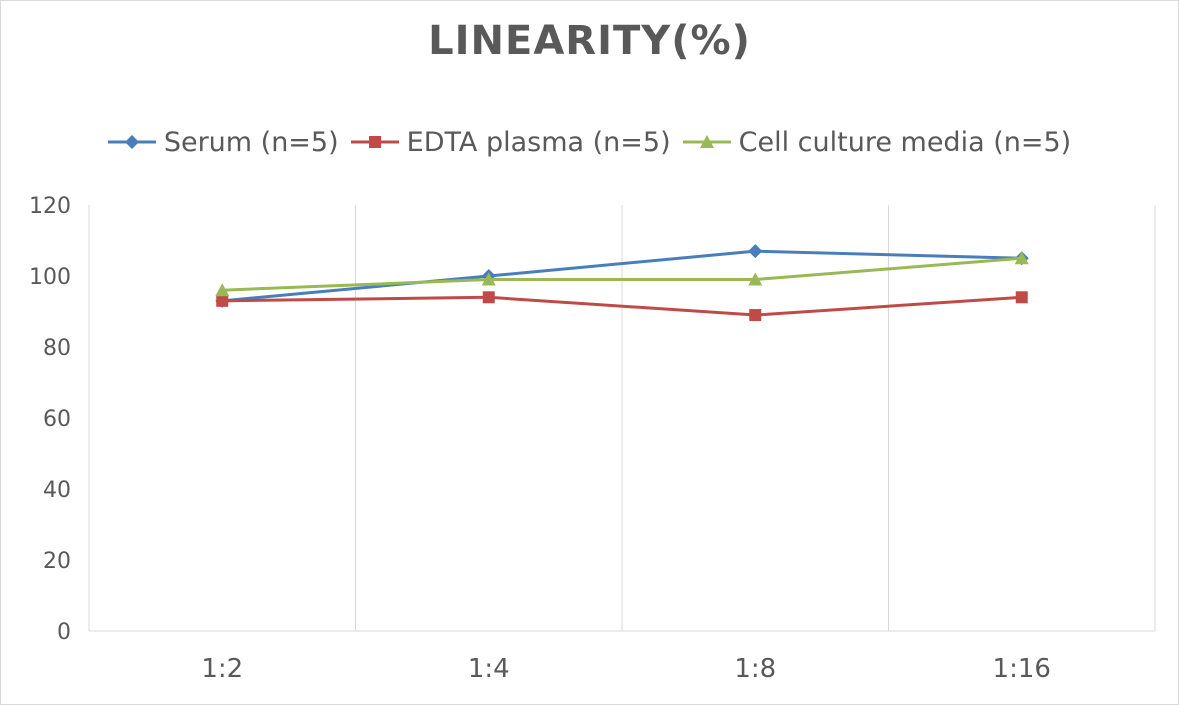  Describe the element at coordinates (755, 251) in the screenshot. I see `data-point-diamond` at that location.